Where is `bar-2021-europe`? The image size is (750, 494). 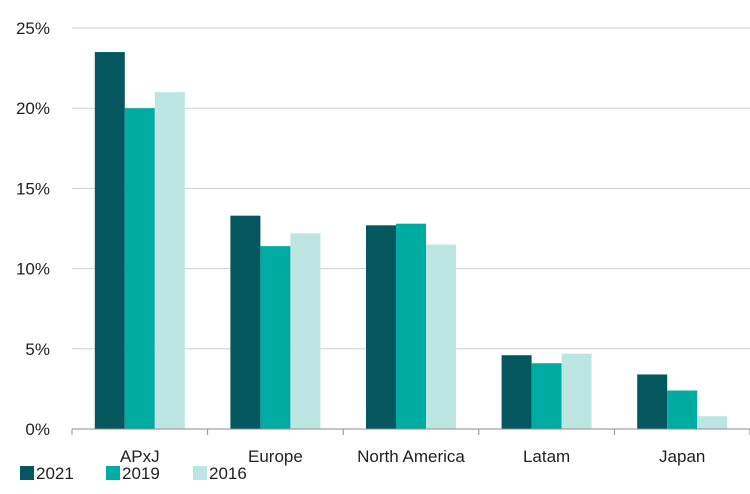
bar-2021-europe is located at coordinates (245, 322).